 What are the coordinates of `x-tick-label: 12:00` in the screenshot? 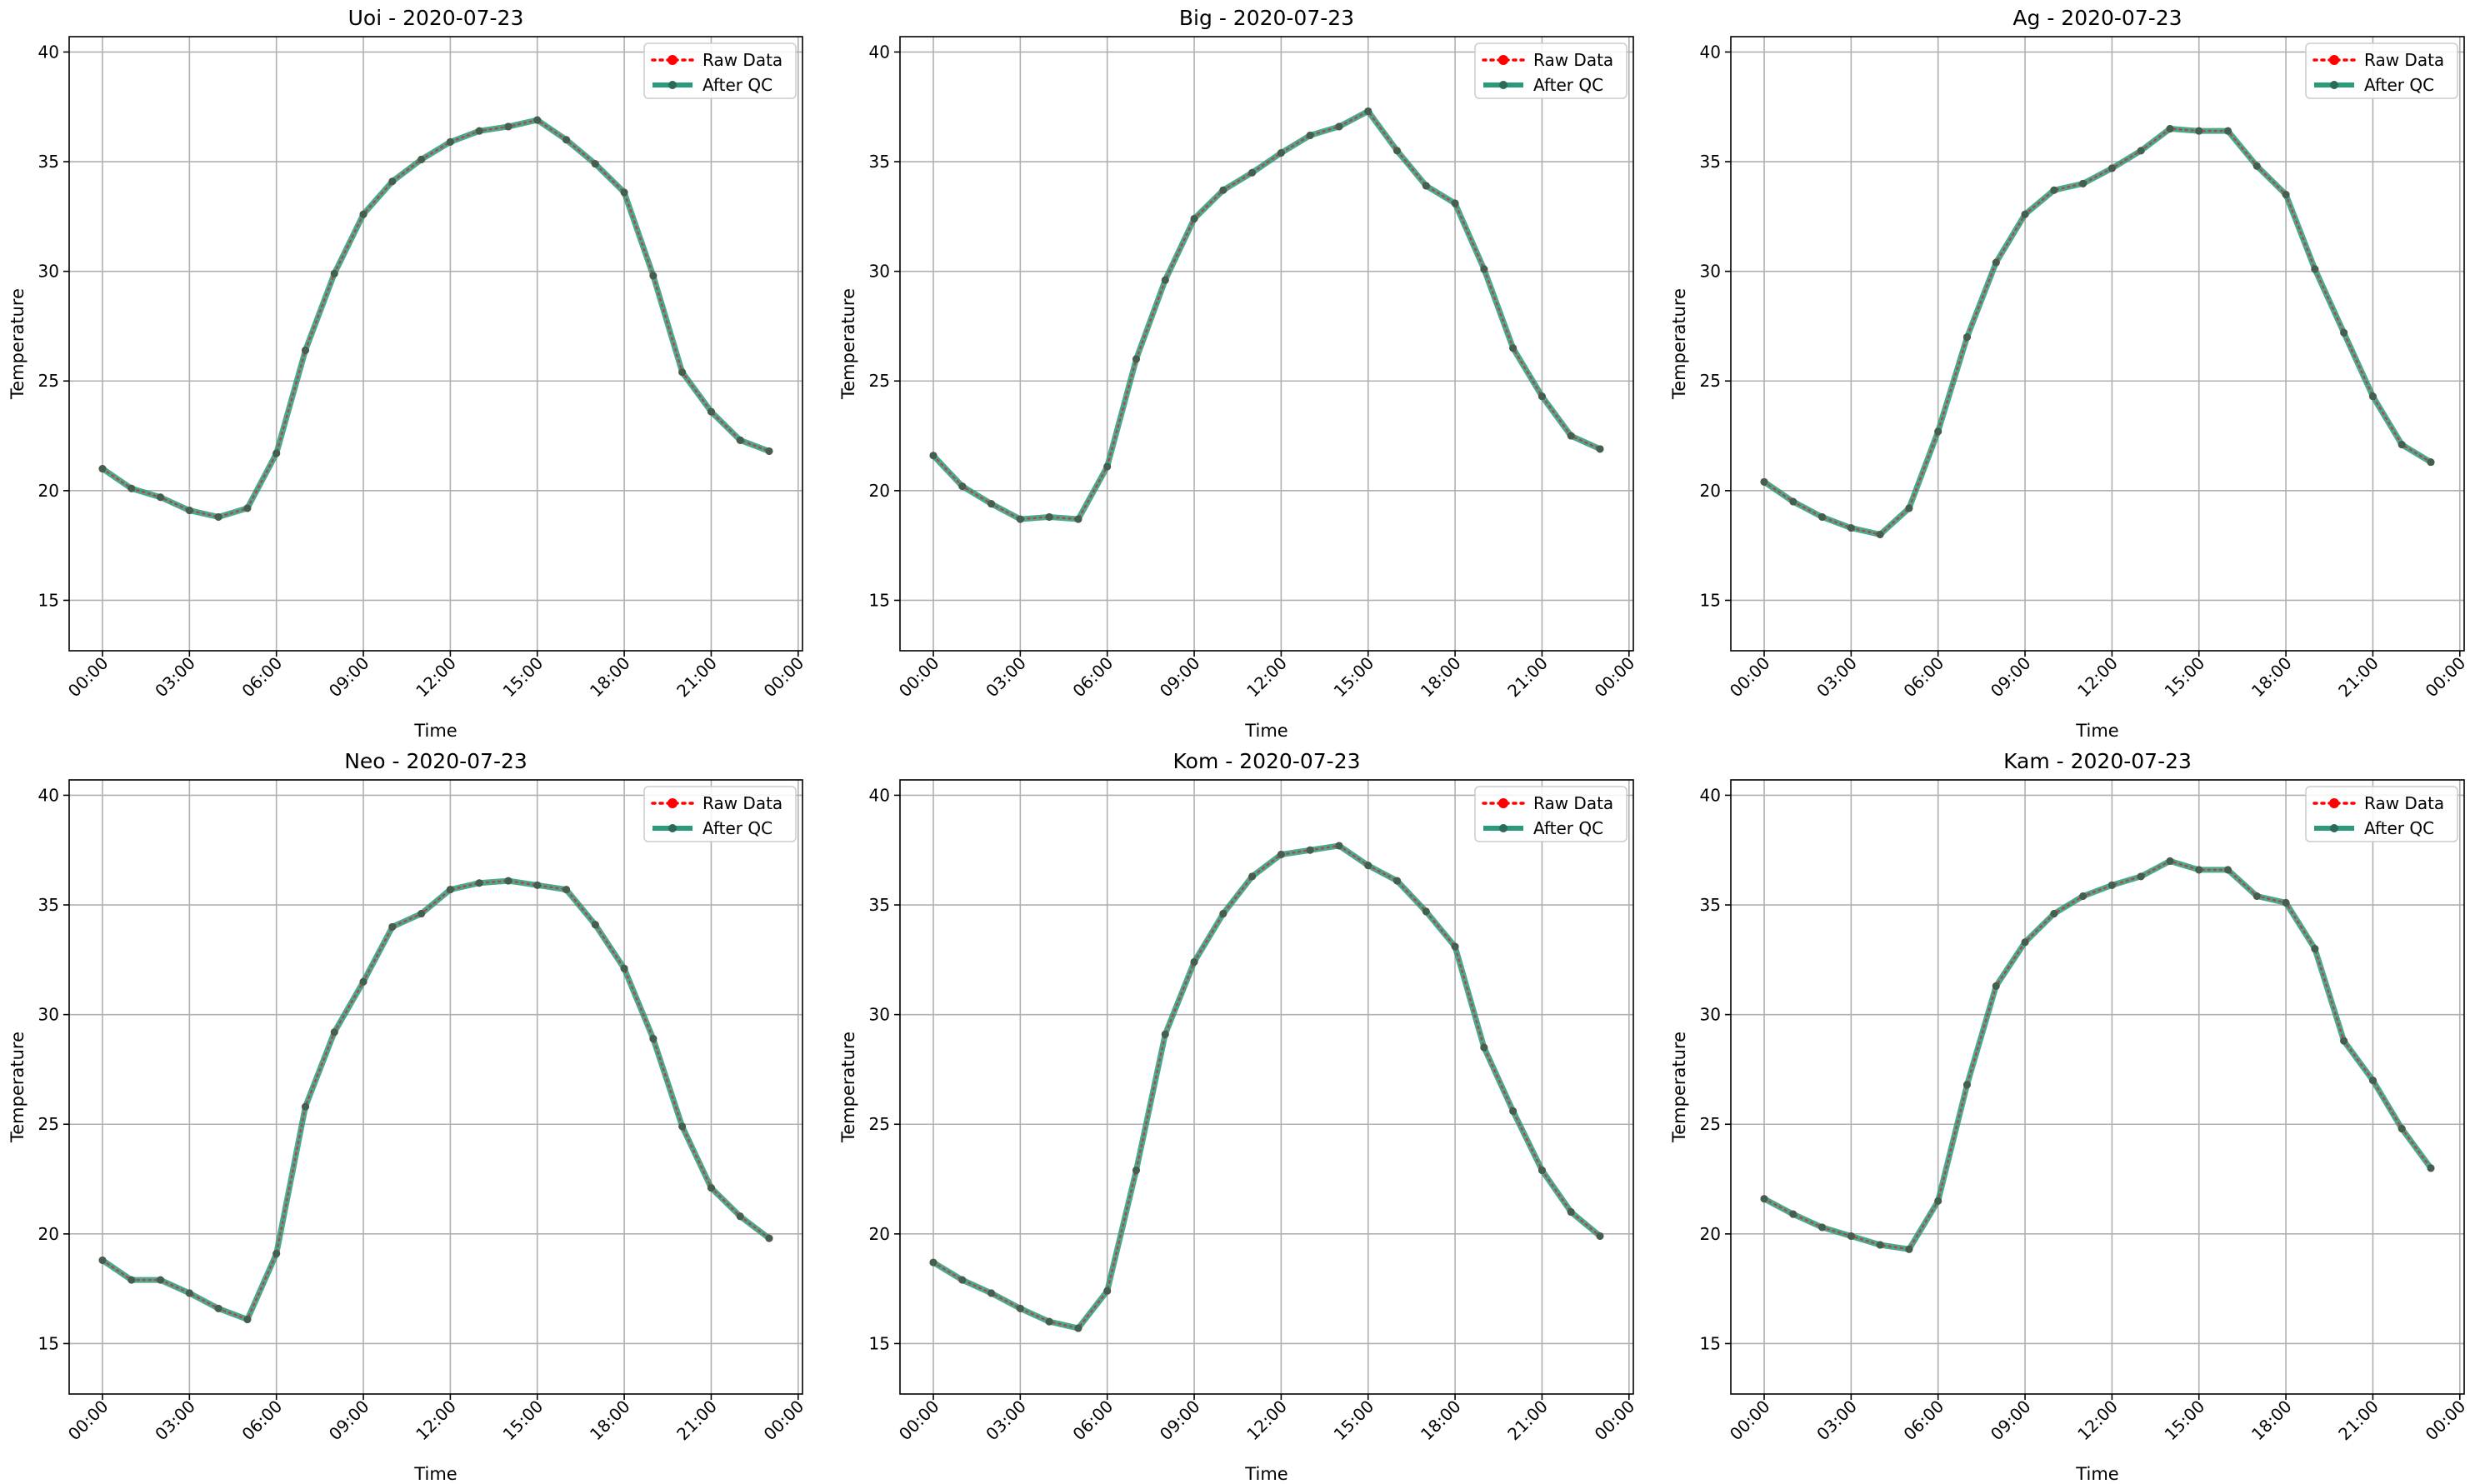 It's located at (436, 1421).